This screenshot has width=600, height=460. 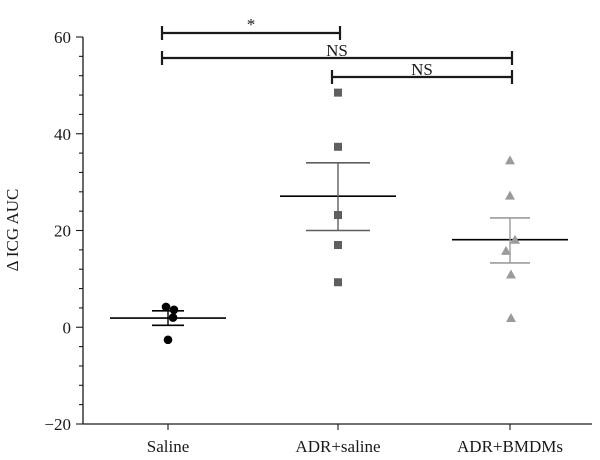 What do you see at coordinates (168, 446) in the screenshot?
I see `x-tick-label: Saline` at bounding box center [168, 446].